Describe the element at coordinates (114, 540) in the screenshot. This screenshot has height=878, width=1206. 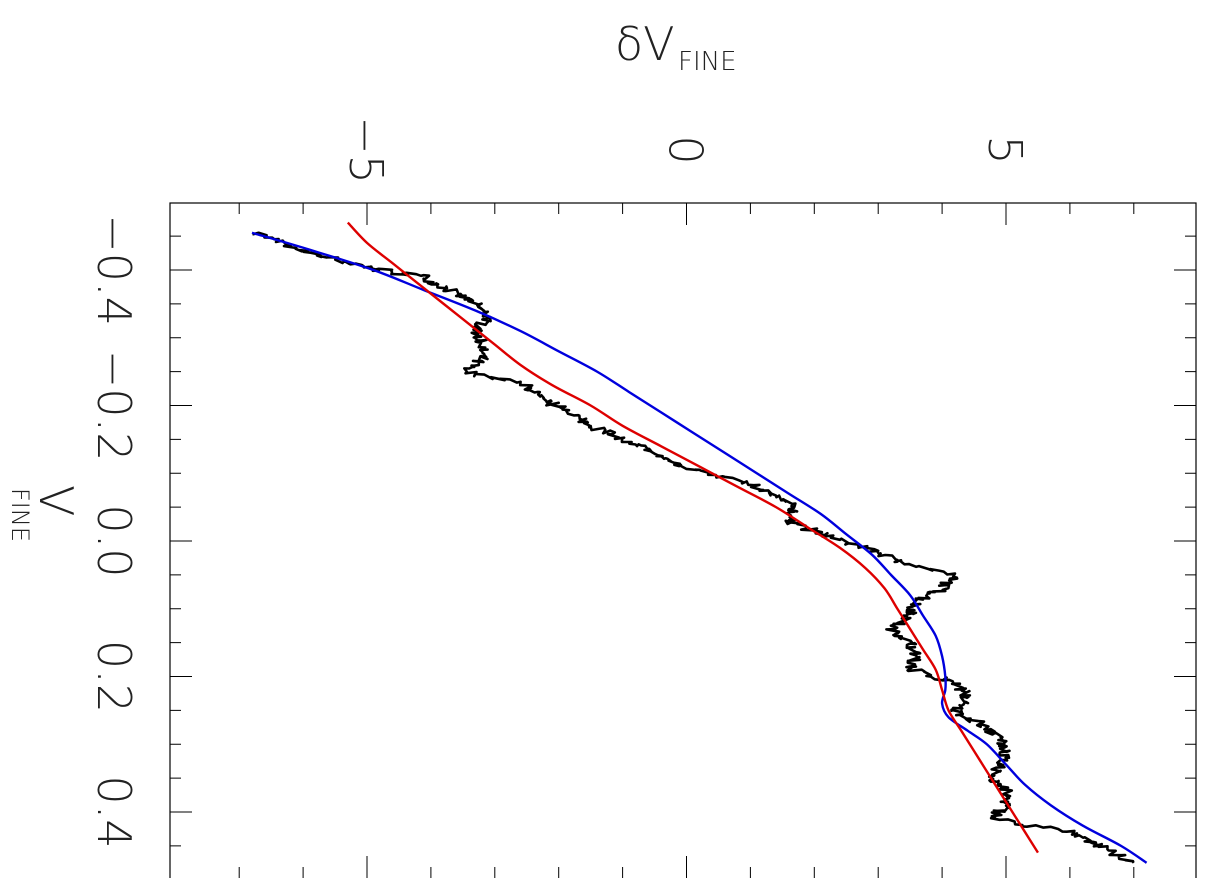
I see `x-tick-label: 0.0` at that location.